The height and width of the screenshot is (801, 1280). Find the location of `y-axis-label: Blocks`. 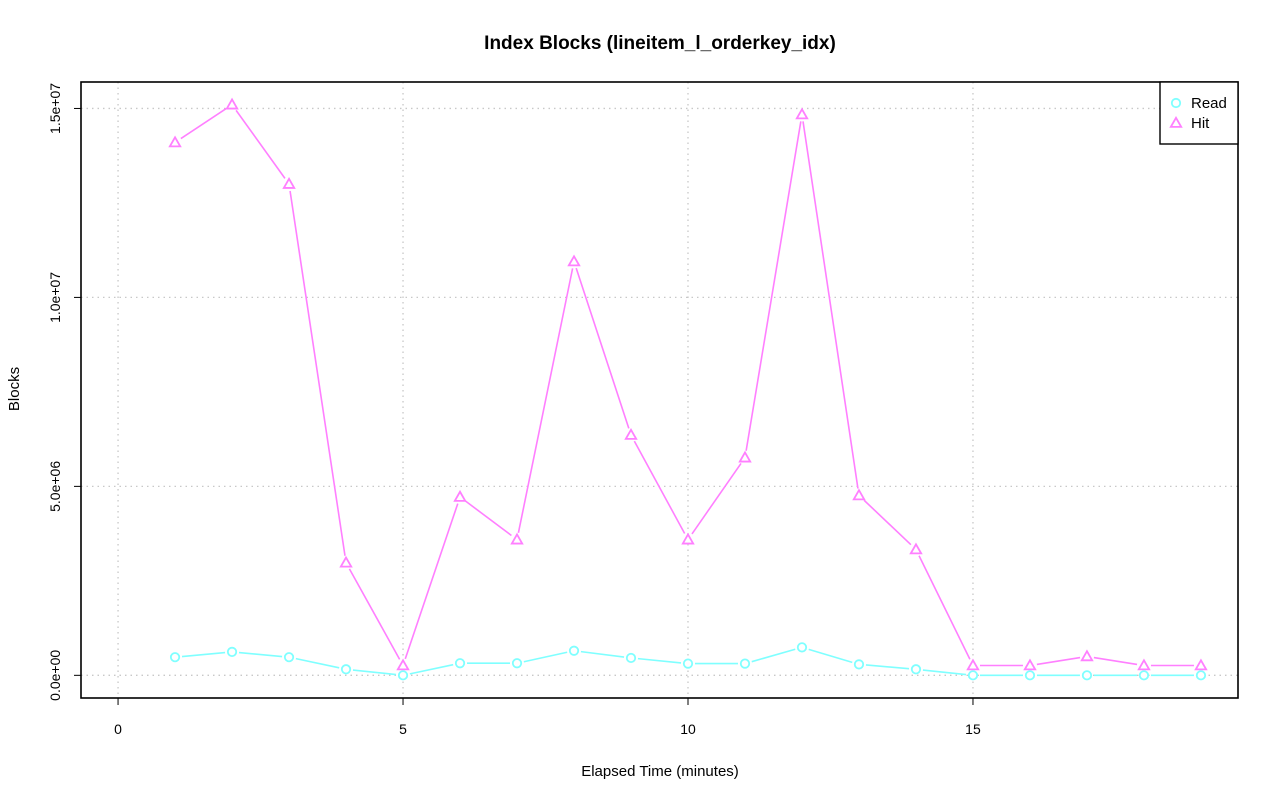

y-axis-label: Blocks is located at coordinates (14, 389).